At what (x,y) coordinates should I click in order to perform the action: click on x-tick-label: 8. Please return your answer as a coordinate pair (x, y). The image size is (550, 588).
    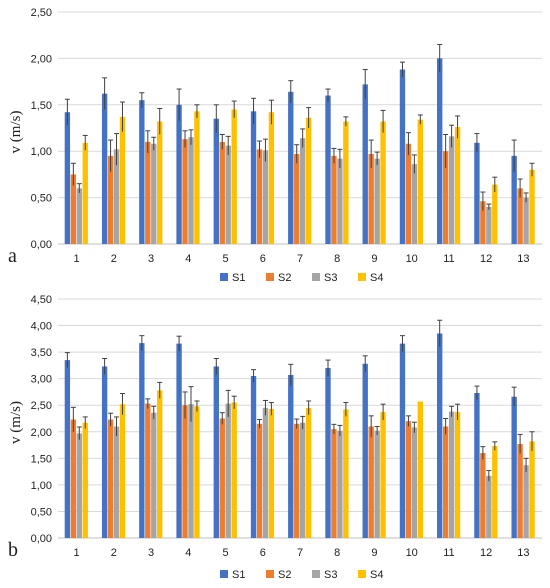
    Looking at the image, I should click on (337, 553).